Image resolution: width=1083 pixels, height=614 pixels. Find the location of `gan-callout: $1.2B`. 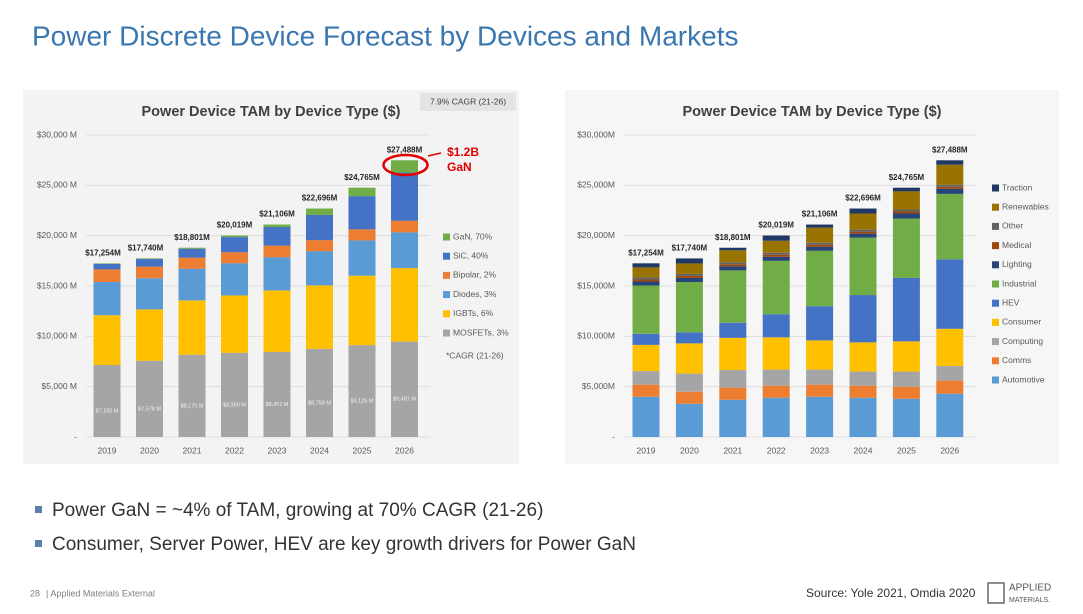

gan-callout: $1.2B is located at coordinates (463, 152).